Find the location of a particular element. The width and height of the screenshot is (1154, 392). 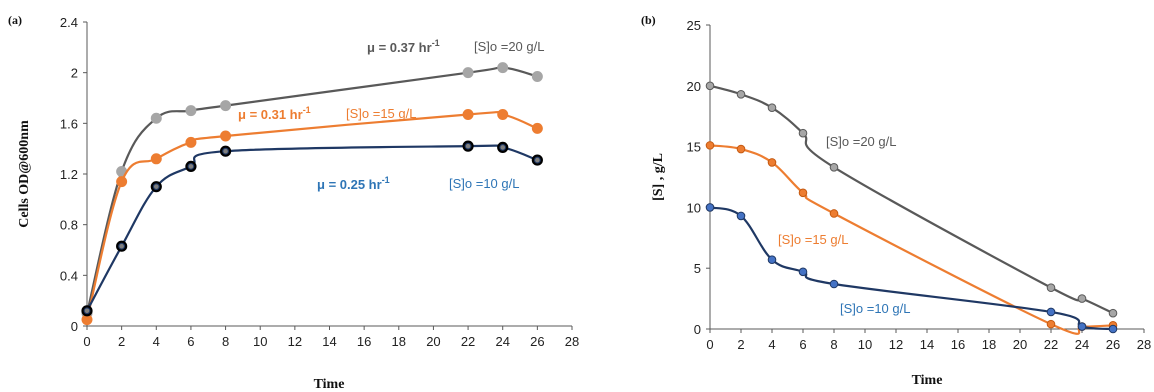

y-tick-label: 20 is located at coordinates (694, 86).